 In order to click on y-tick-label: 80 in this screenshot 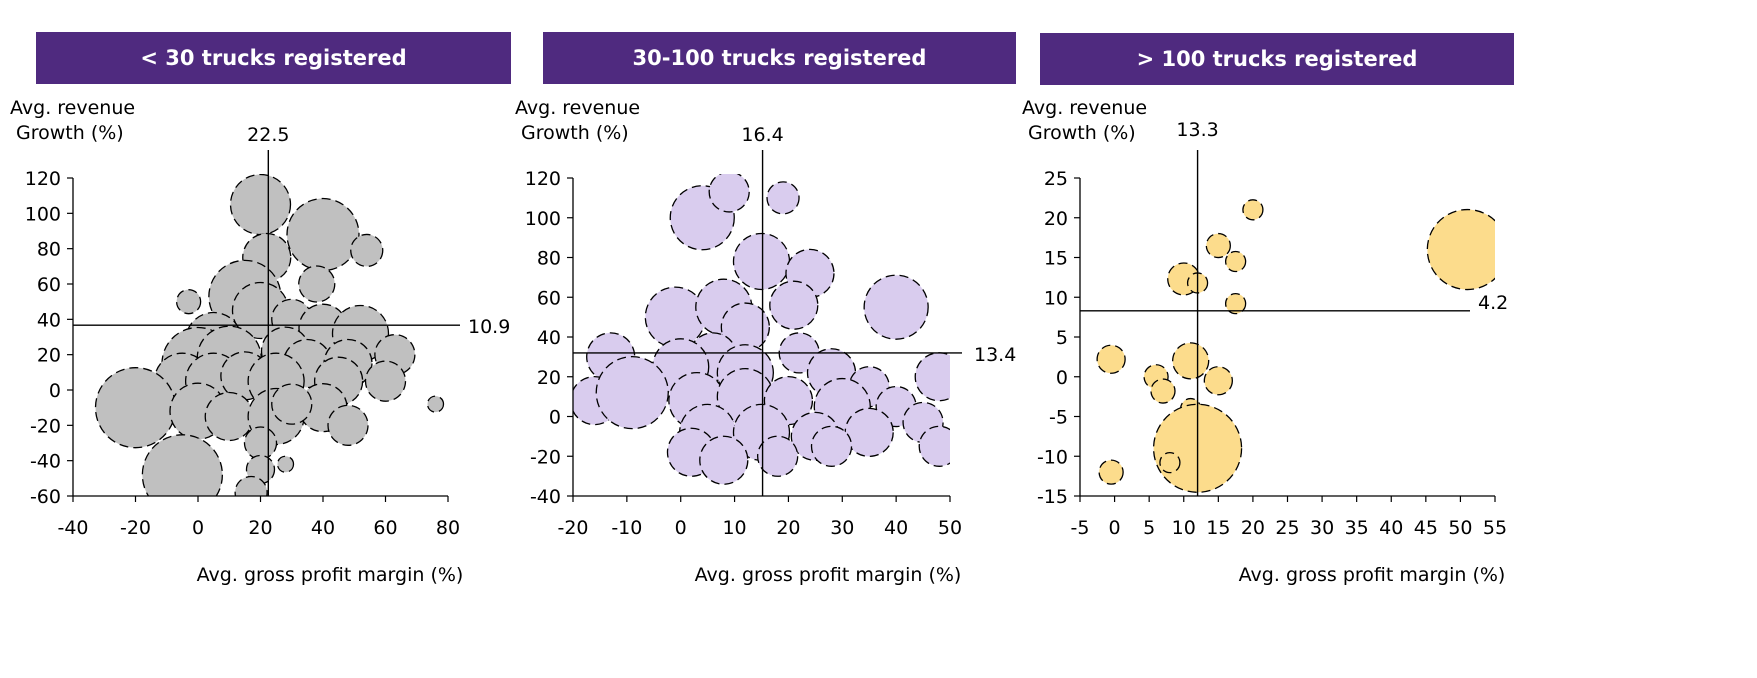, I will do `click(549, 259)`.